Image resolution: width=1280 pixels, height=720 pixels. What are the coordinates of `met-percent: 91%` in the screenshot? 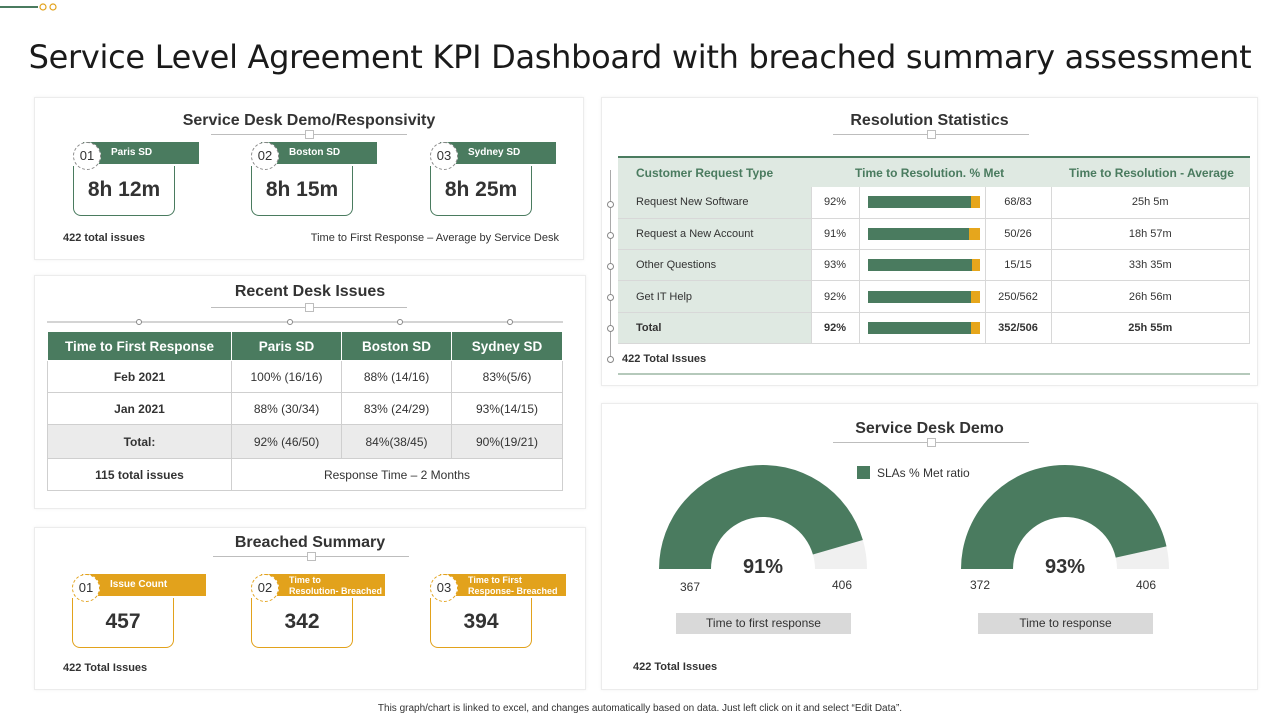 It's located at (835, 234).